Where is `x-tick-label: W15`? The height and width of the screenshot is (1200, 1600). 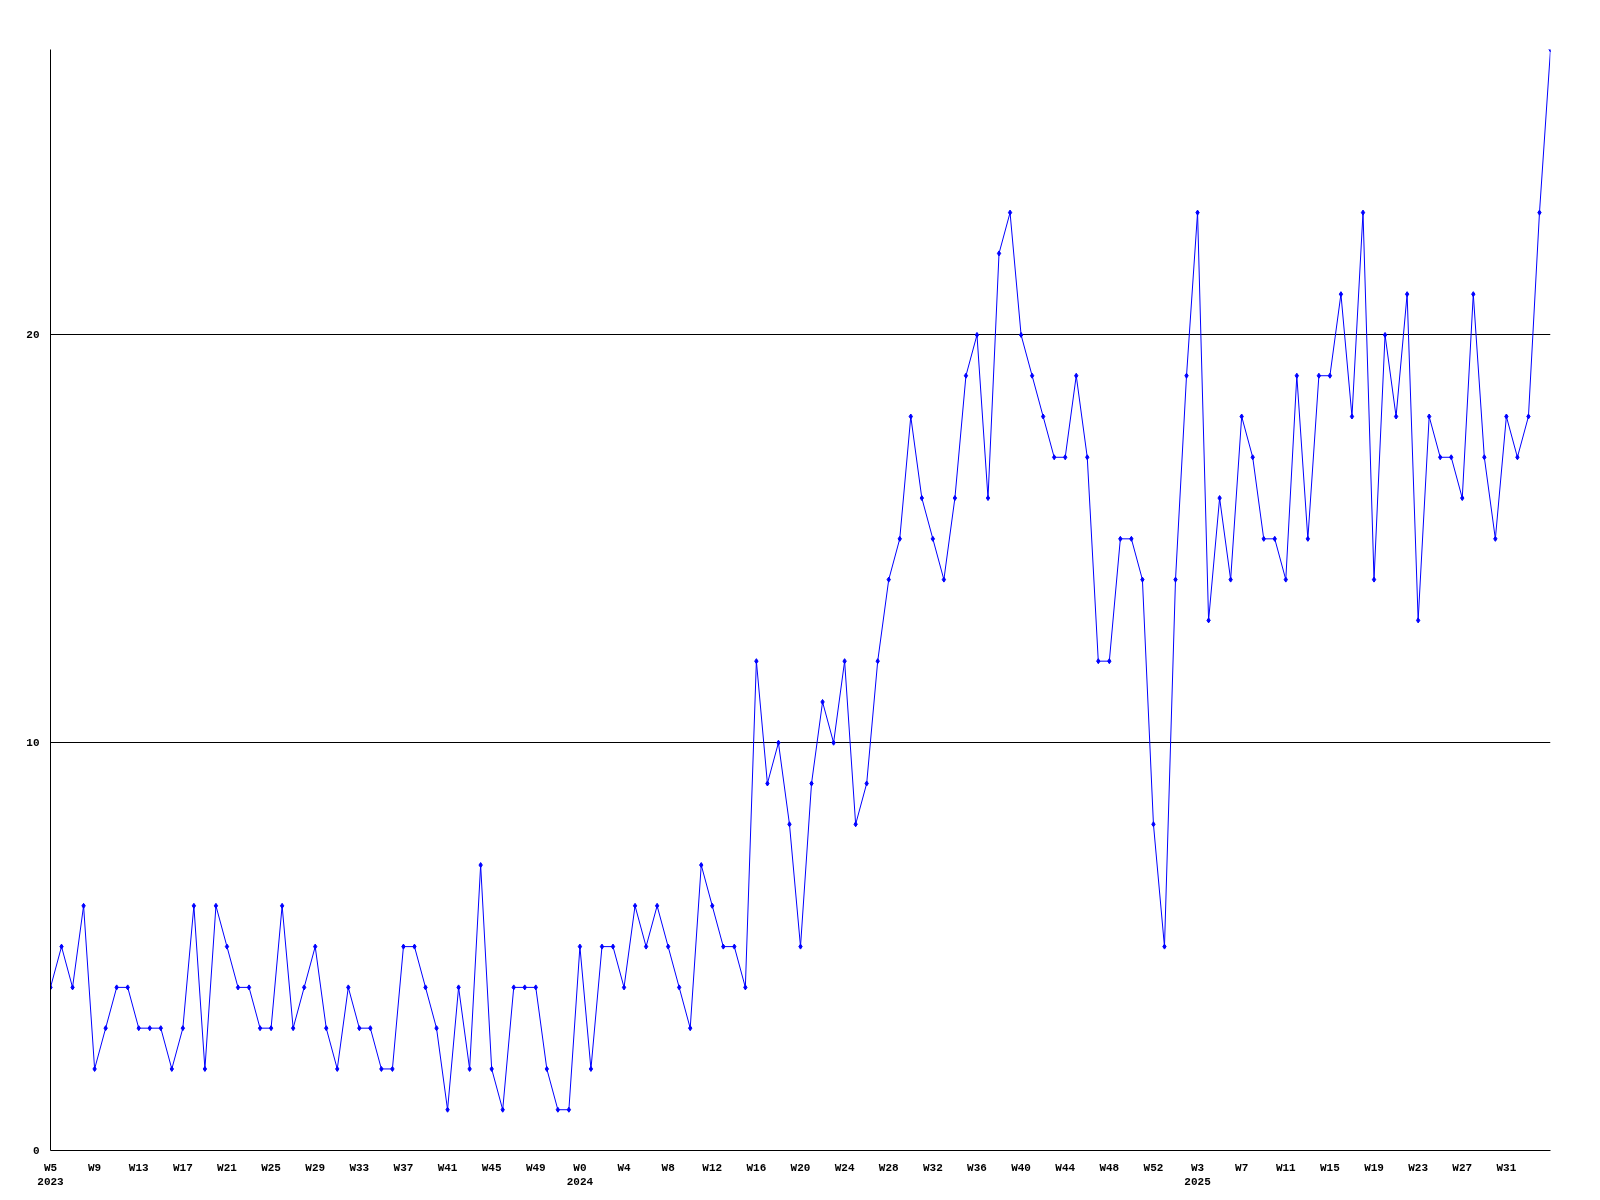 x-tick-label: W15 is located at coordinates (1330, 1167).